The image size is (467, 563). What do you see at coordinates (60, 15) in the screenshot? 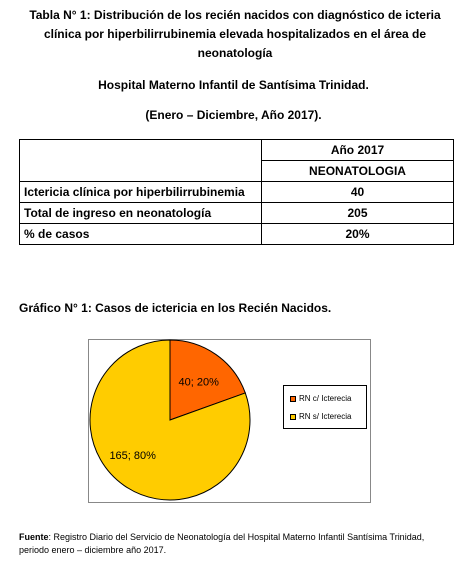
I see `table-title-label: Tabla N° 1:` at bounding box center [60, 15].